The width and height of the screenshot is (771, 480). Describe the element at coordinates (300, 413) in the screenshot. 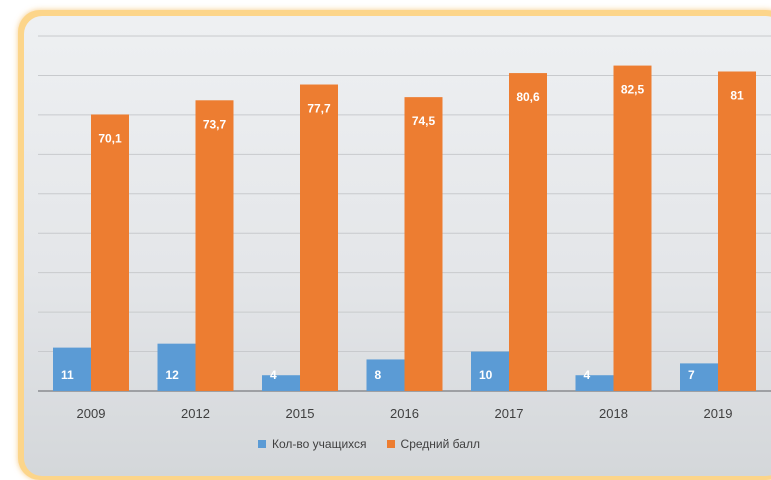

I see `x-tick-label: 2015` at that location.